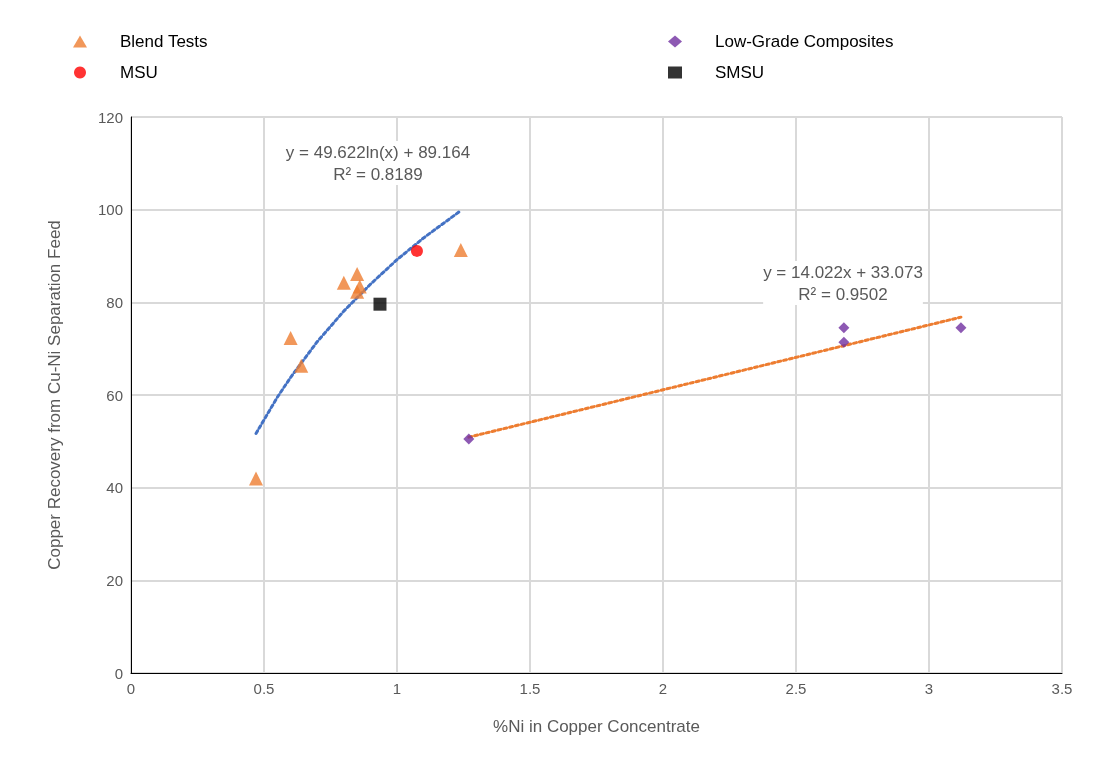 Image resolution: width=1097 pixels, height=768 pixels. Describe the element at coordinates (796, 688) in the screenshot. I see `x-tick-label: 2.5` at that location.